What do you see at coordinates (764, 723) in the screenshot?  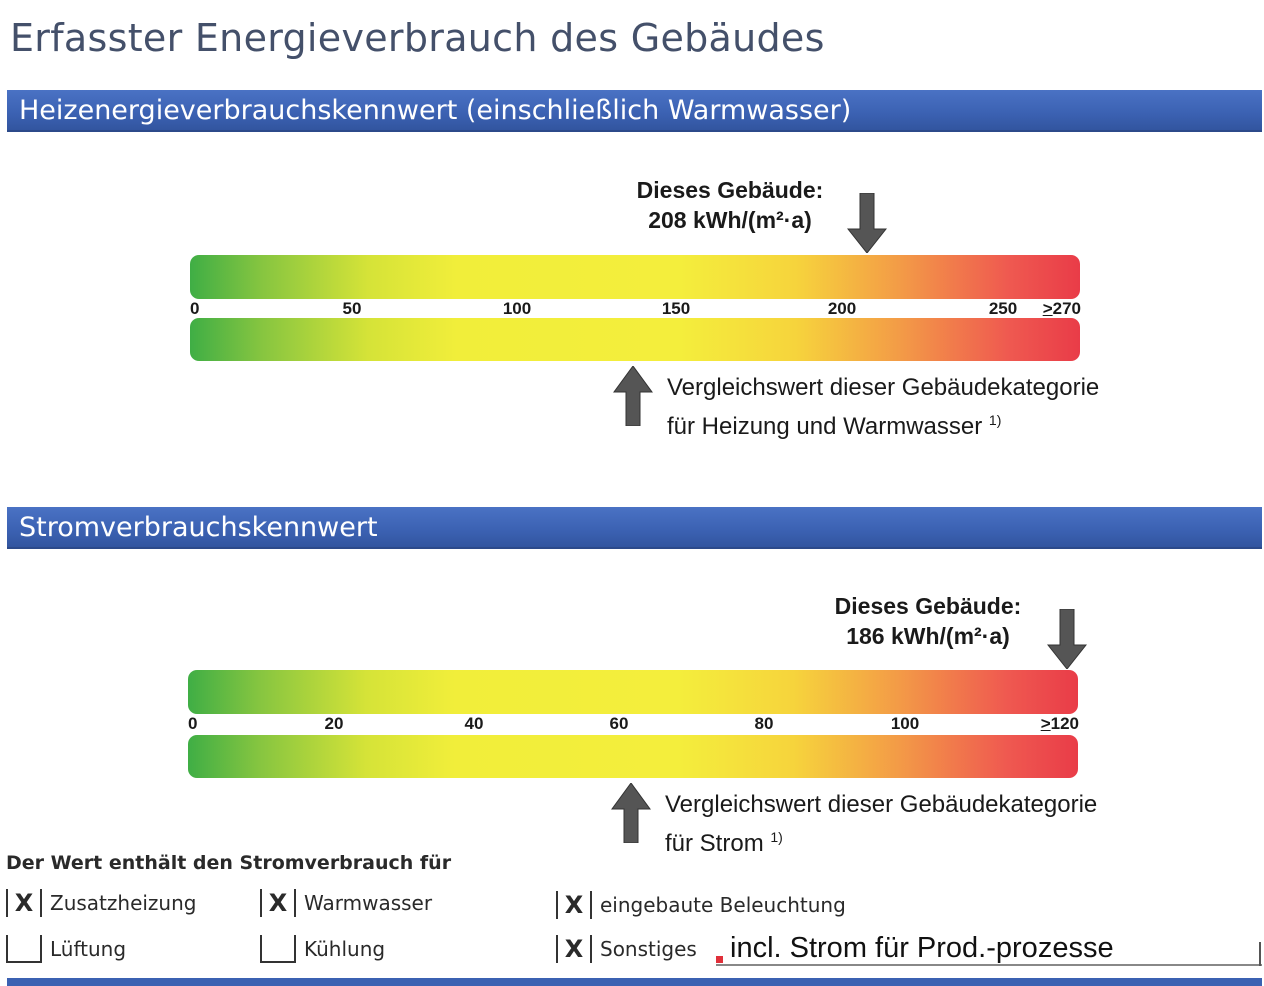 I see `electricity-tick-80: 80` at bounding box center [764, 723].